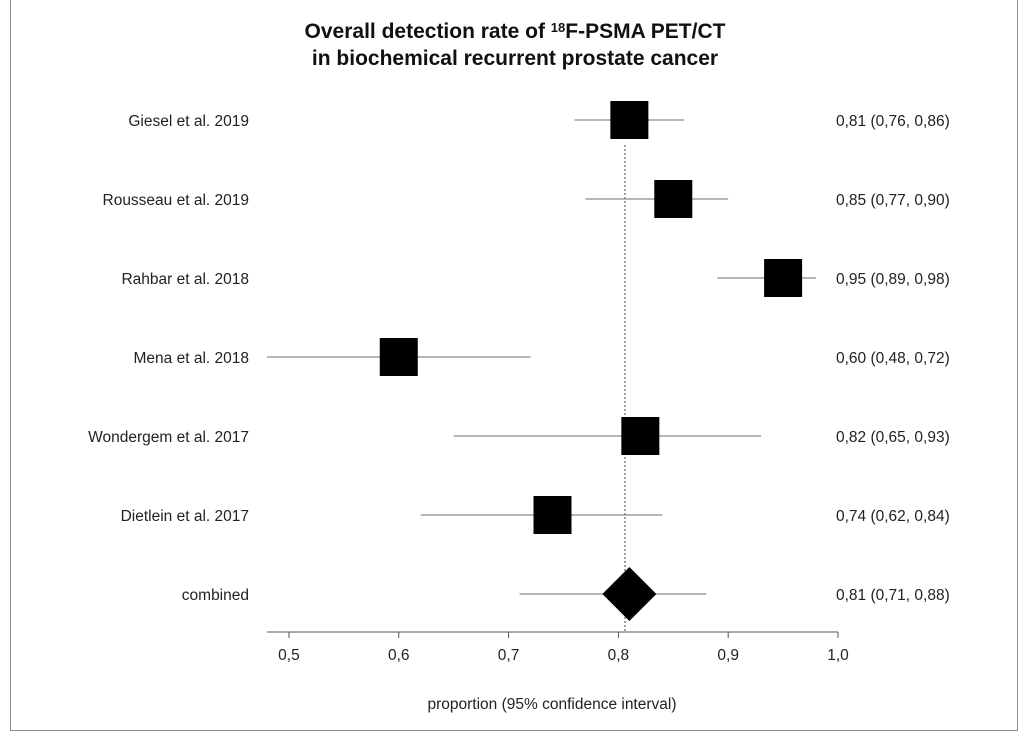 The image size is (1030, 732). Describe the element at coordinates (558, 27) in the screenshot. I see `title-superscript: 18` at that location.